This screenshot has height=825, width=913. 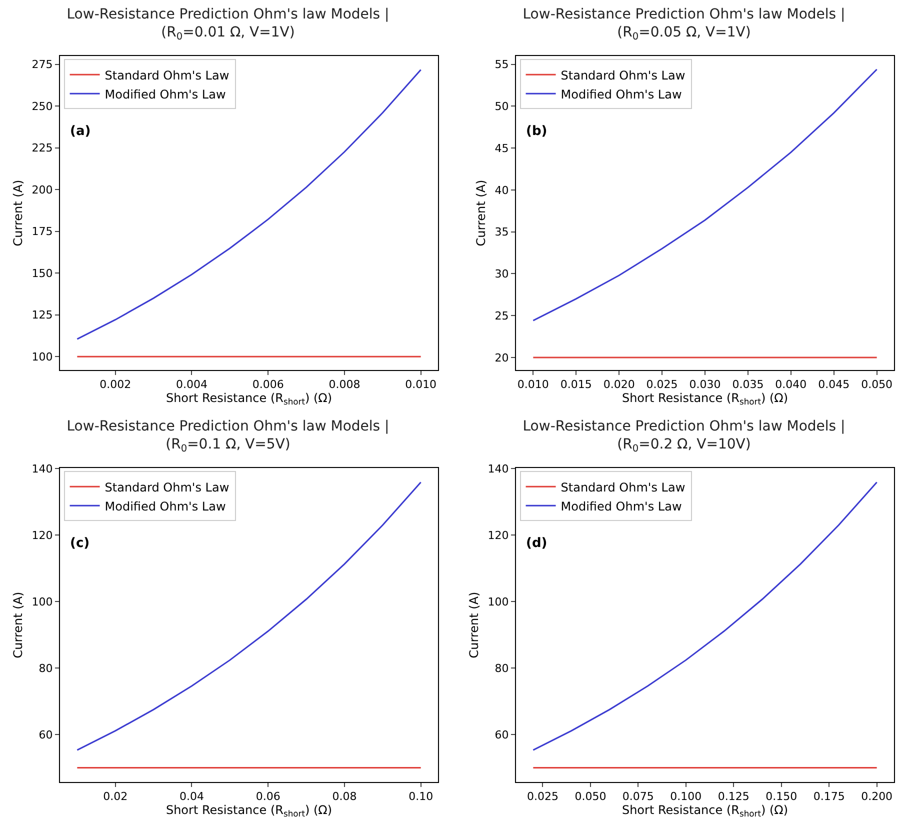 I want to click on x-tick-label: 0.06, so click(x=268, y=797).